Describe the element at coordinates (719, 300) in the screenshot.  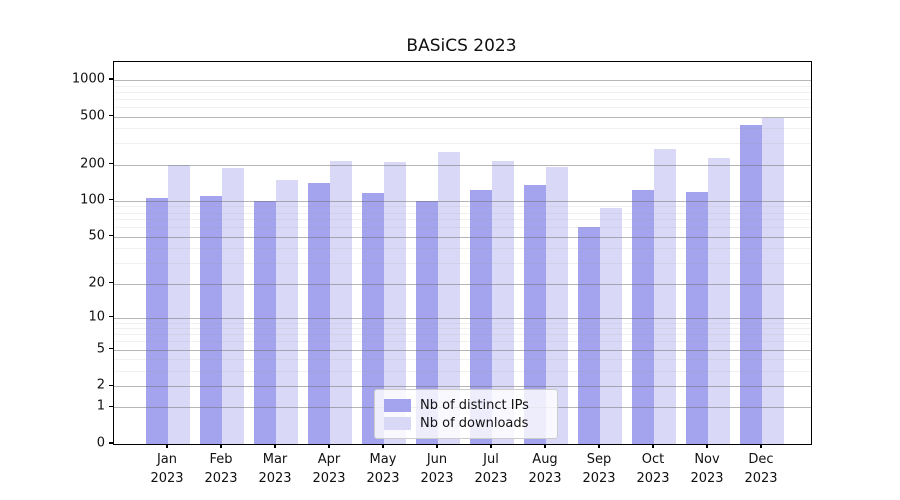
I see `bar-downloads-nov` at that location.